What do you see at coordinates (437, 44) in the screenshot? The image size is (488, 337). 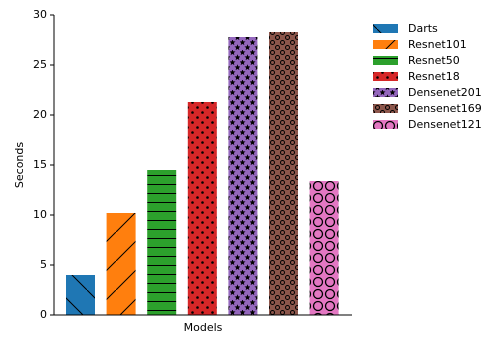 I see `legend-label: Resnet101` at bounding box center [437, 44].